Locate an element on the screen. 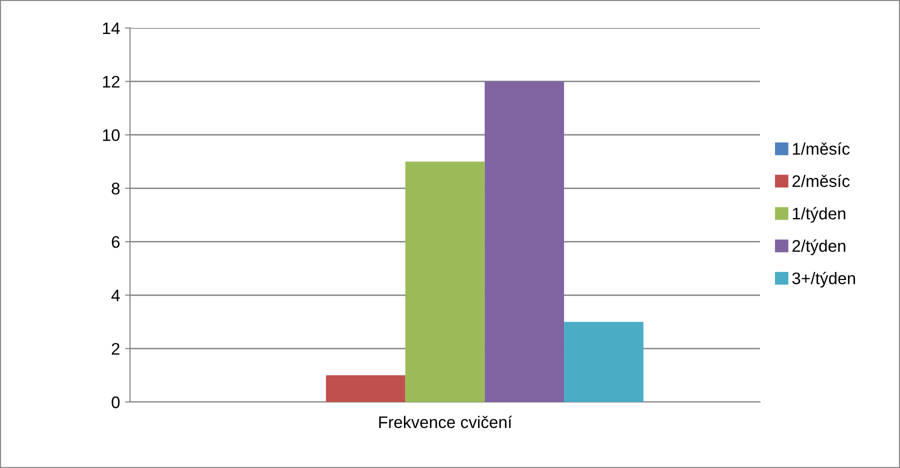 The image size is (900, 468). y-tick-label: 12 is located at coordinates (111, 82).